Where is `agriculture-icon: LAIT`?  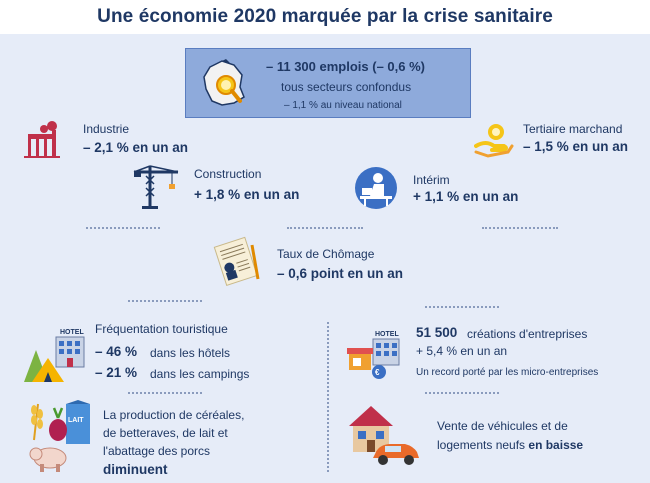 agriculture-icon: LAIT is located at coordinates (59, 436).